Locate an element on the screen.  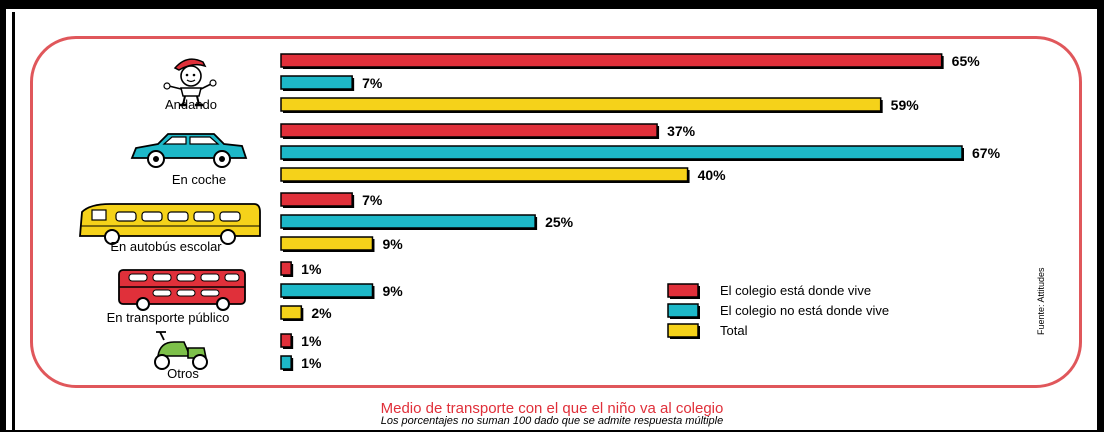
category-label: En autobús escolar is located at coordinates (166, 246).